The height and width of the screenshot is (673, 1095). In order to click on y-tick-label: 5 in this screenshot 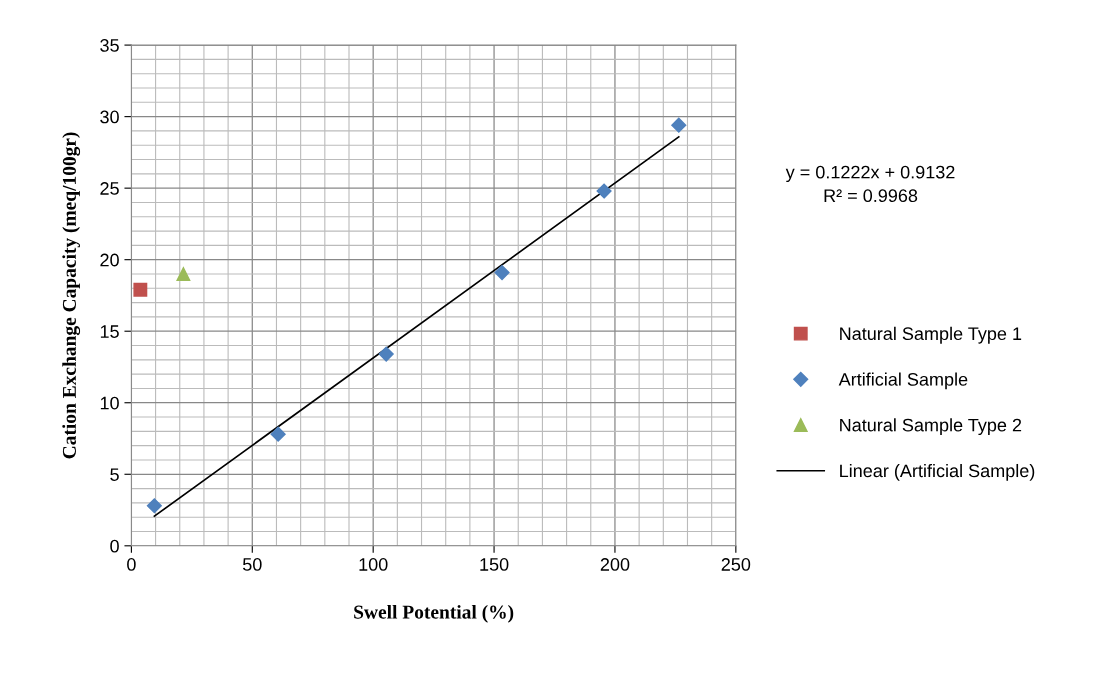, I will do `click(114, 474)`.